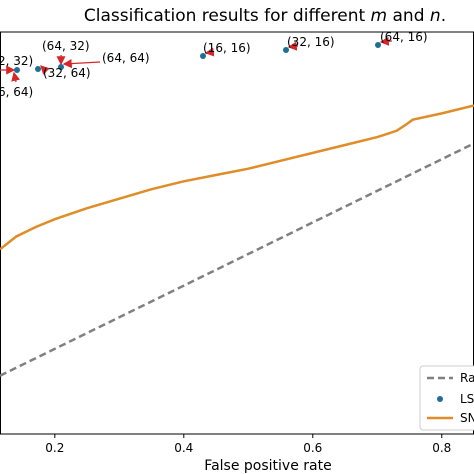  Describe the element at coordinates (440, 399) in the screenshot. I see `legend-swatch-point` at that location.